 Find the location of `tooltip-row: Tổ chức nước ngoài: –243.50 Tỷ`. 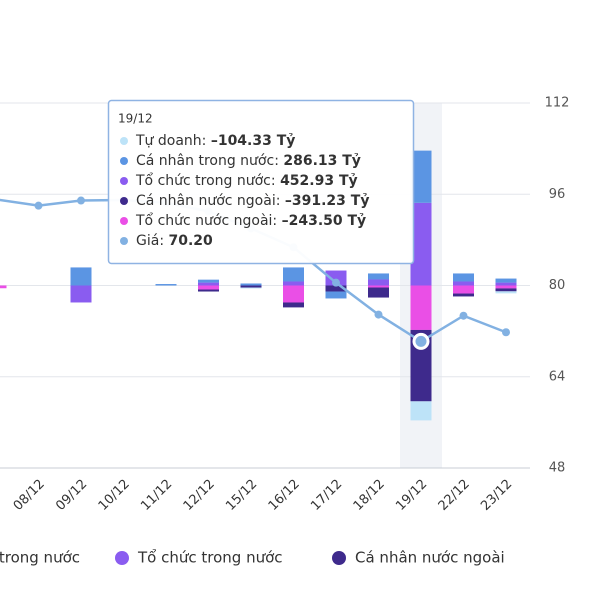

tooltip-row: Tổ chức nước ngoài: –243.50 Tỷ is located at coordinates (250, 220).